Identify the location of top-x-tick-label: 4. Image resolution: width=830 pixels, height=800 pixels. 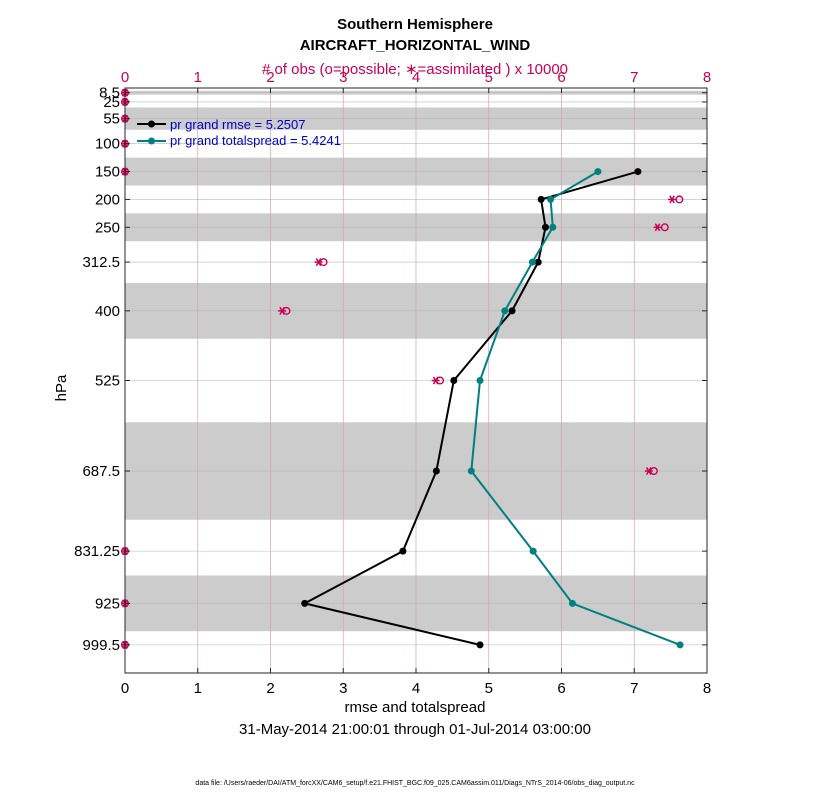
(416, 77).